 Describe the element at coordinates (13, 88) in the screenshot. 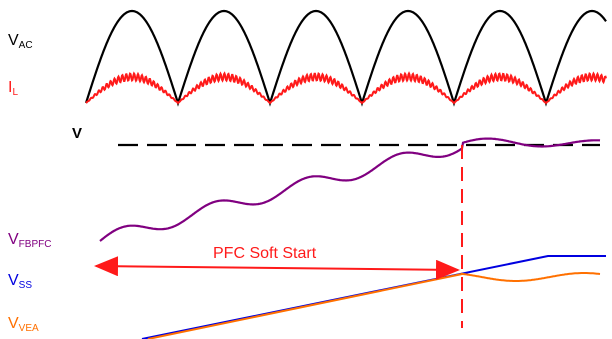

I see `il-label: IL` at that location.